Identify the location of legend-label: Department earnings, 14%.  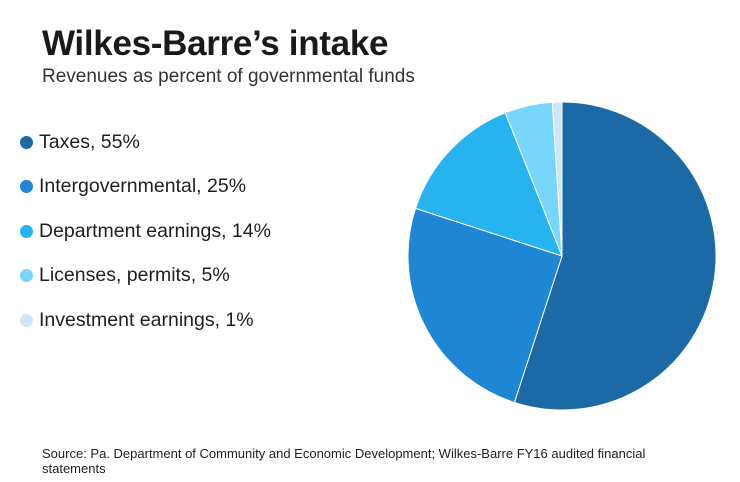
(155, 230).